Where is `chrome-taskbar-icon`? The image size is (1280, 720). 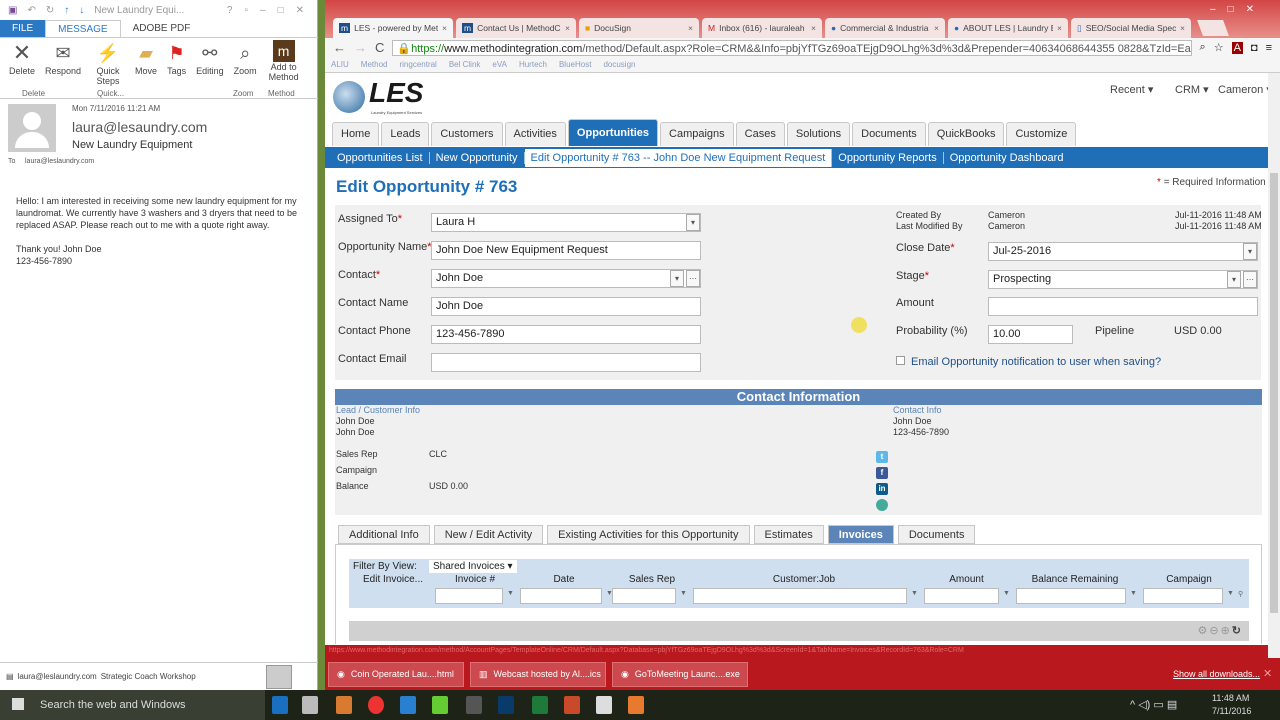
chrome-taskbar-icon is located at coordinates (376, 705).